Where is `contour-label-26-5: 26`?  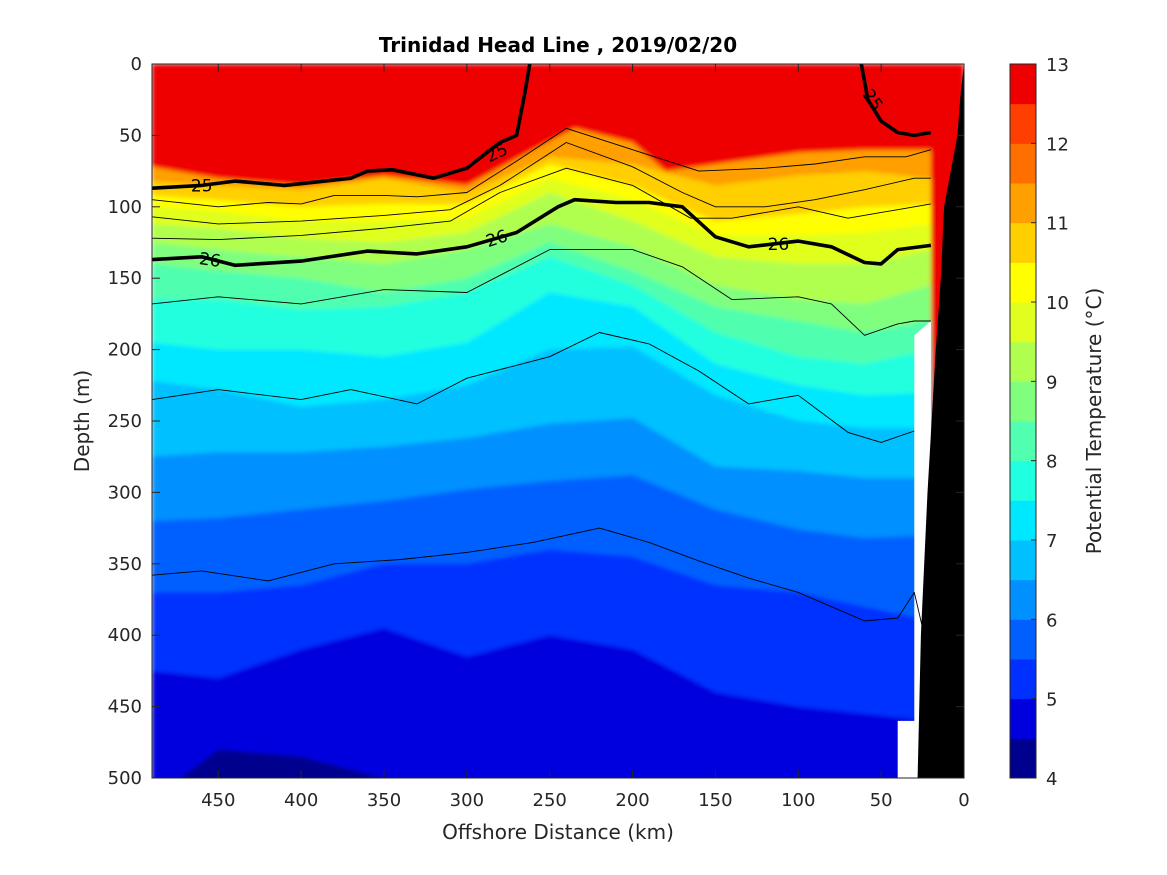 contour-label-26-5: 26 is located at coordinates (779, 245).